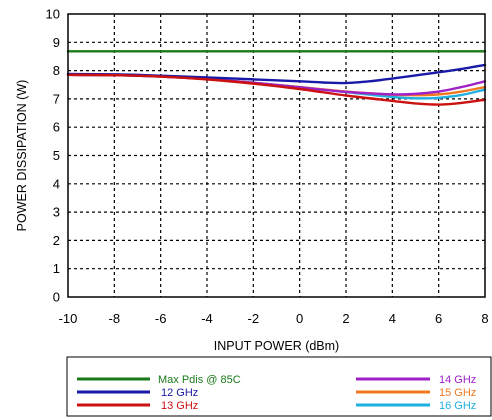 Image resolution: width=492 pixels, height=420 pixels. Describe the element at coordinates (179, 406) in the screenshot. I see `legend-label: 13 GHz` at that location.